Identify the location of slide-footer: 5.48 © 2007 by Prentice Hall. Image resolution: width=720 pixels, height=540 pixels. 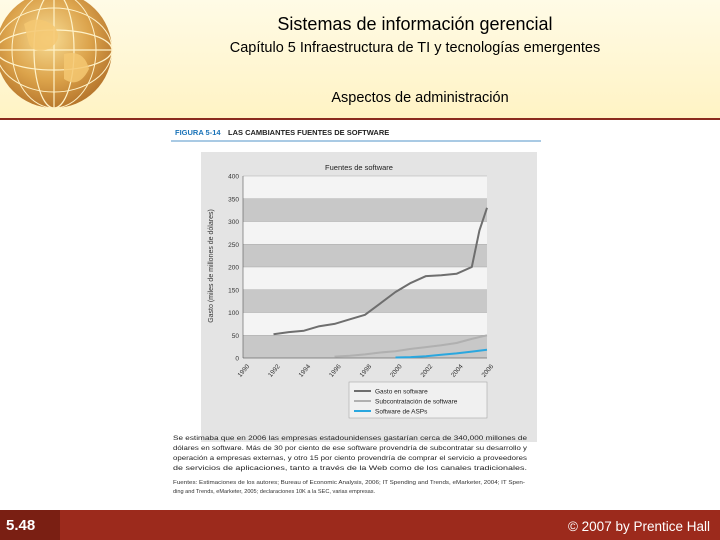
(360, 525).